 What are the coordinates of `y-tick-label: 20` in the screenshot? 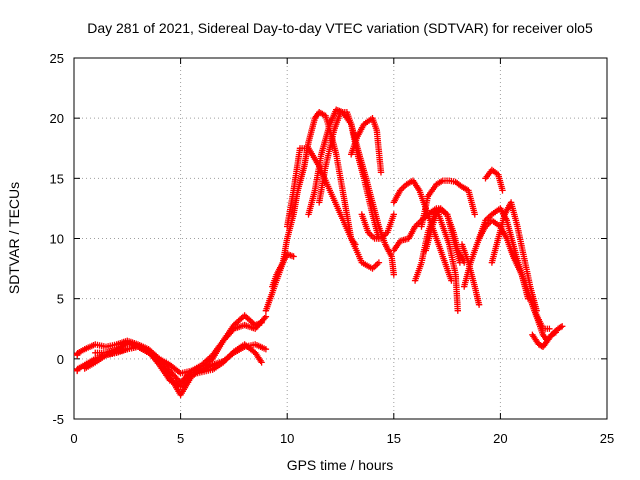 It's located at (57, 118).